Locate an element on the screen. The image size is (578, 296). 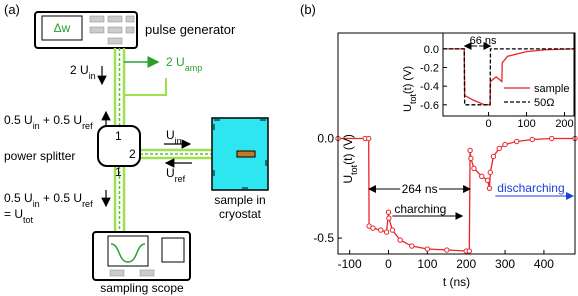
split-bottom-label: 0.5 Uin + 0.5 Uref is located at coordinates (48, 200).